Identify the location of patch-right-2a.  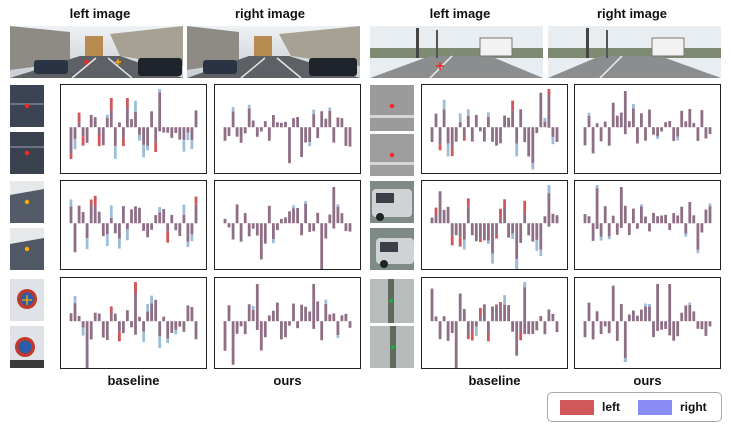
(392, 202).